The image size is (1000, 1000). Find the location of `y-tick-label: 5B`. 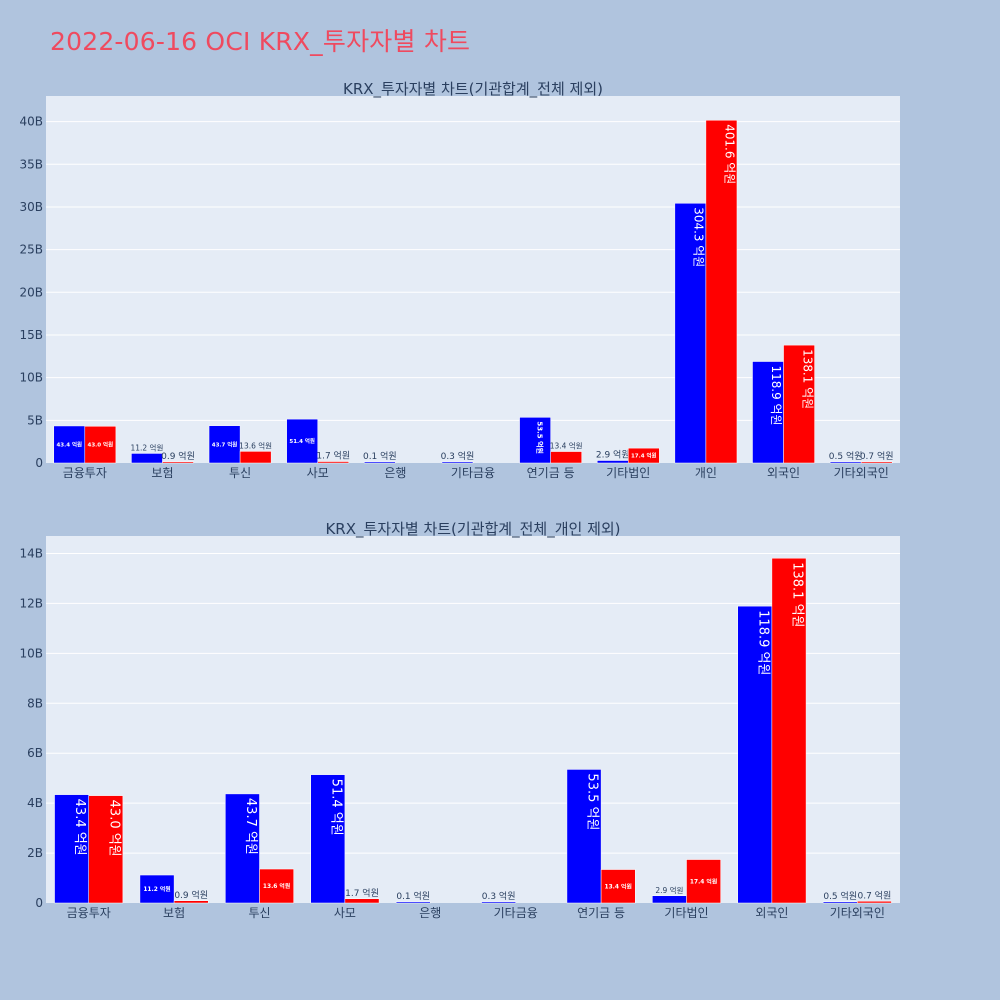

y-tick-label: 5B is located at coordinates (35, 420).